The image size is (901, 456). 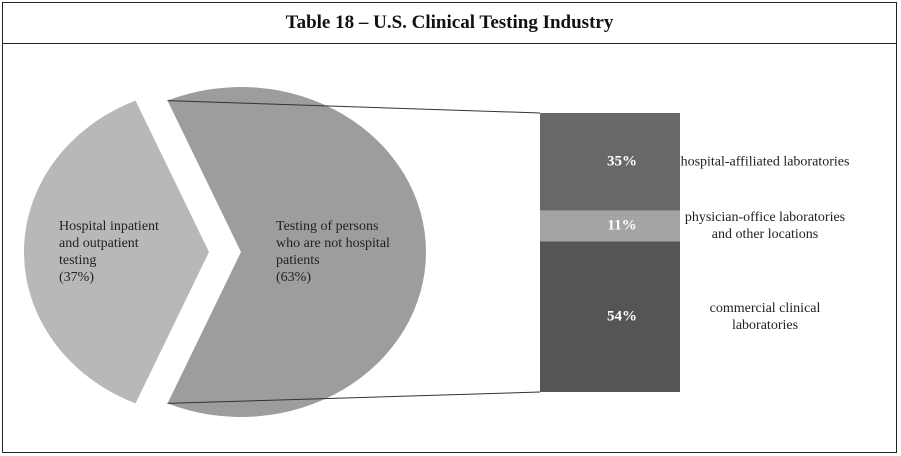 I want to click on segment-label: 11%, so click(x=621, y=225).